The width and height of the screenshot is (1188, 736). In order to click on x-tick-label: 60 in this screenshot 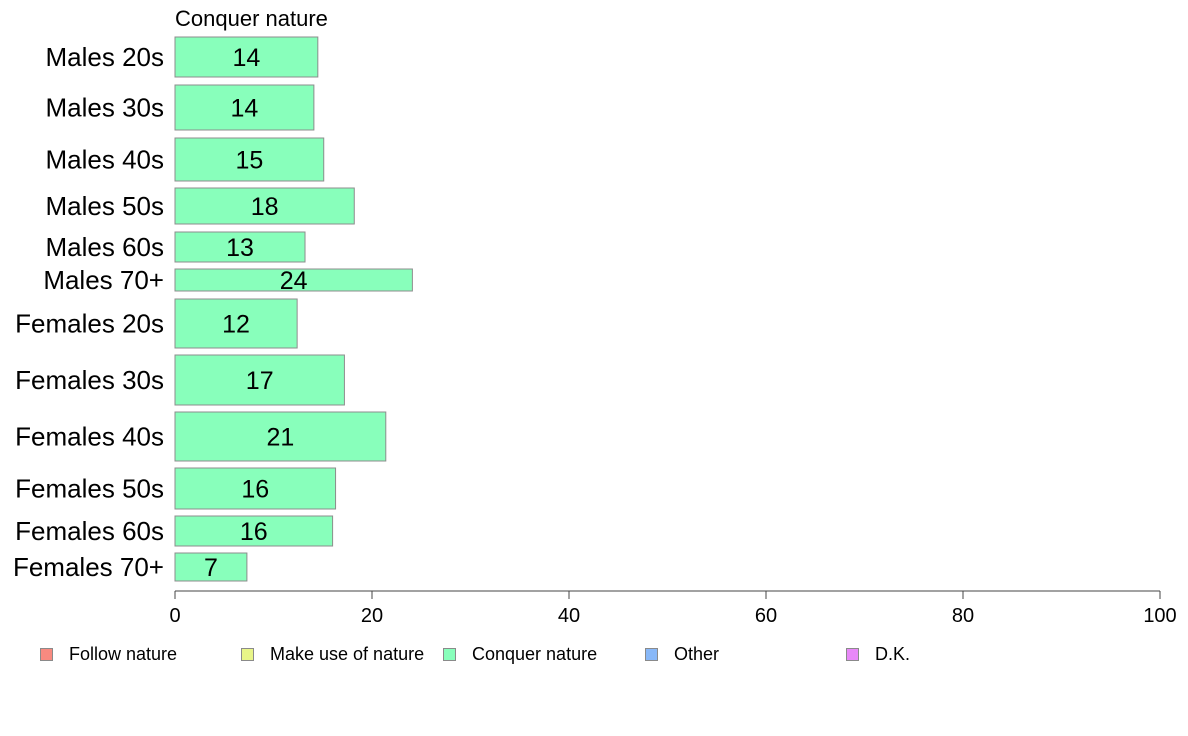, I will do `click(766, 616)`.